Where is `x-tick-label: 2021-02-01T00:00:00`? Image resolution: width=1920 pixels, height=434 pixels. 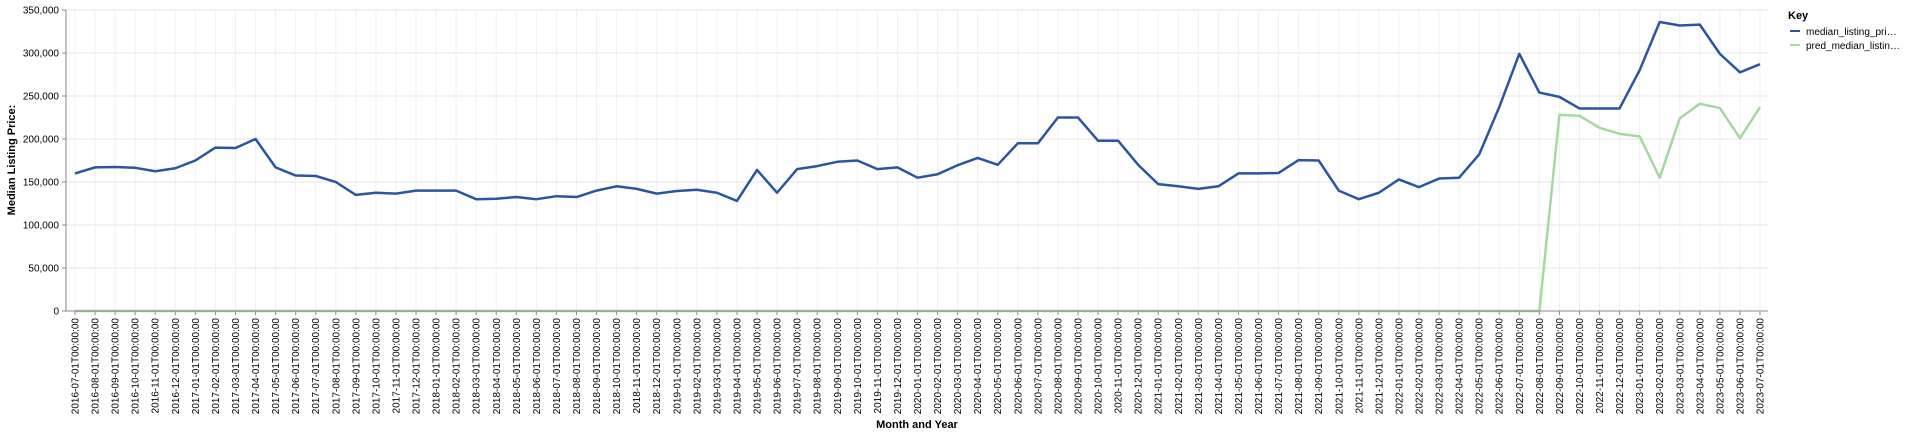
x-tick-label: 2021-02-01T00:00:00 is located at coordinates (1179, 366).